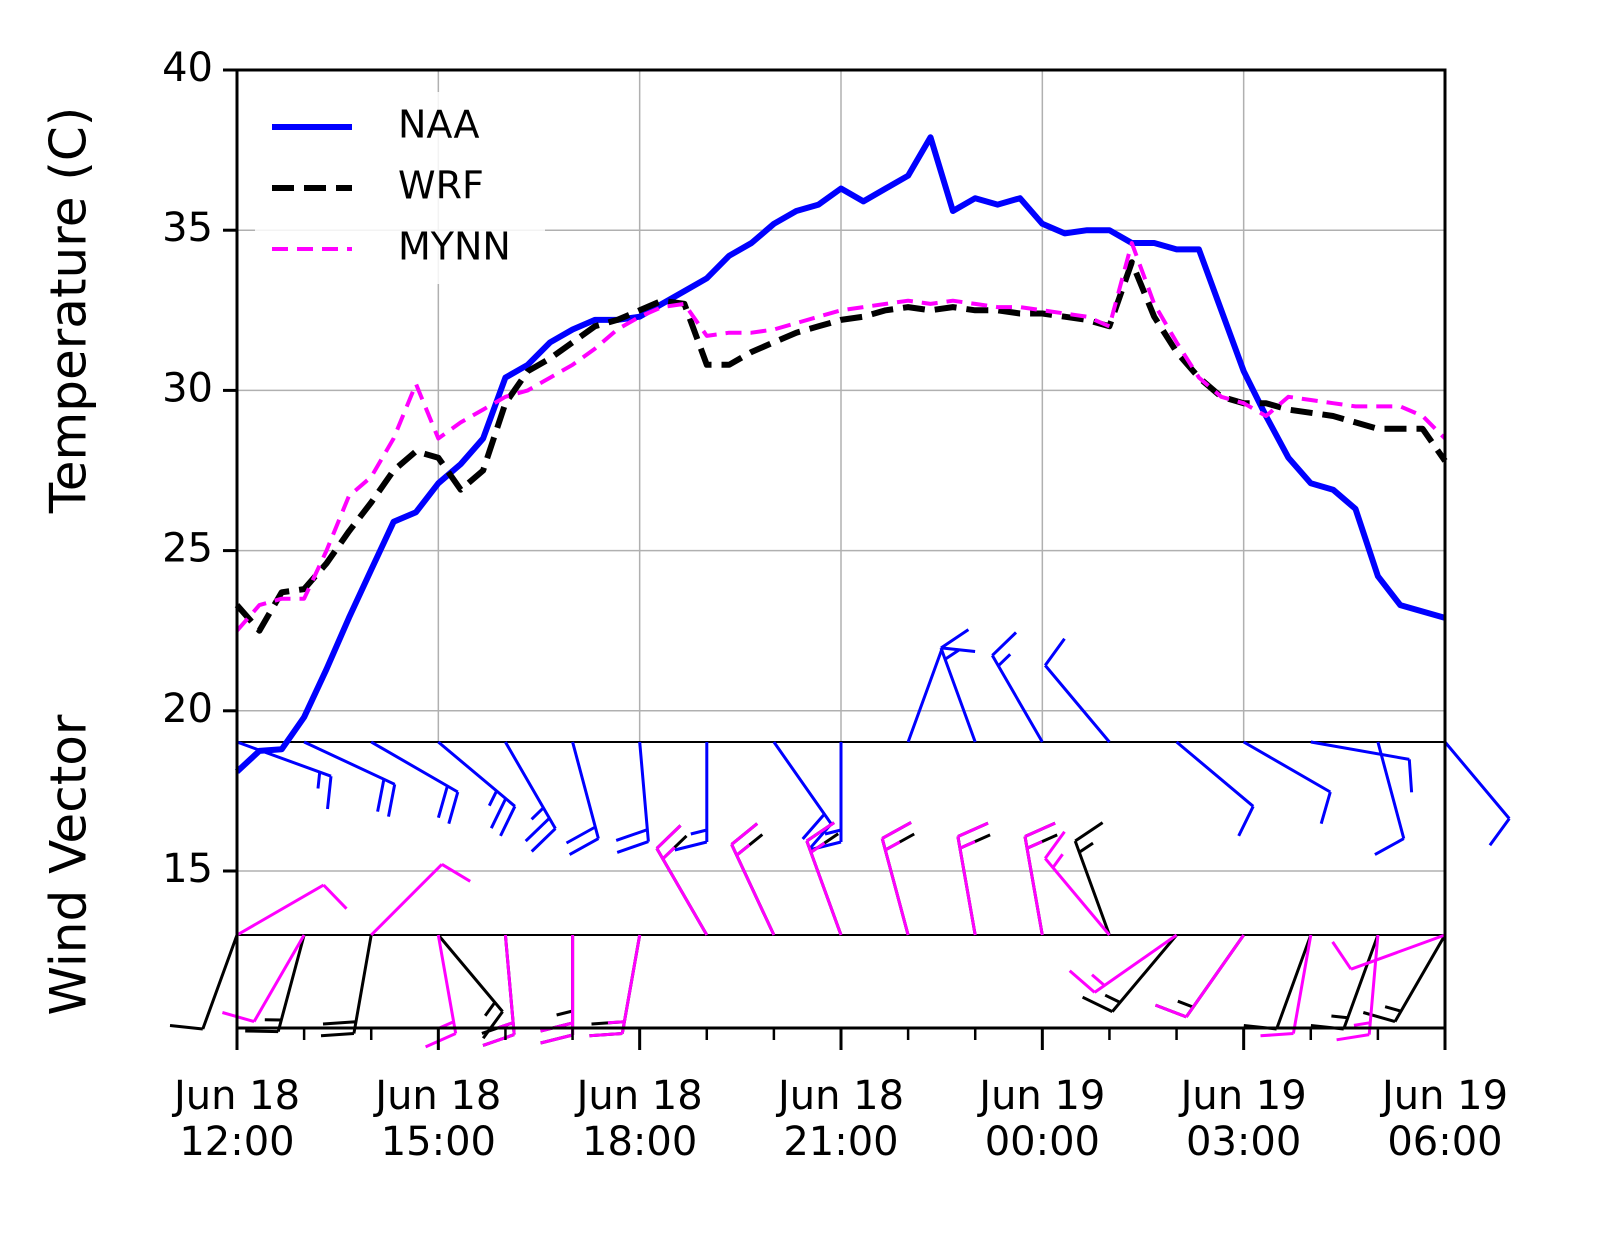 This screenshot has width=1600, height=1247. Describe the element at coordinates (187, 549) in the screenshot. I see `y-tick-label: 25` at that location.